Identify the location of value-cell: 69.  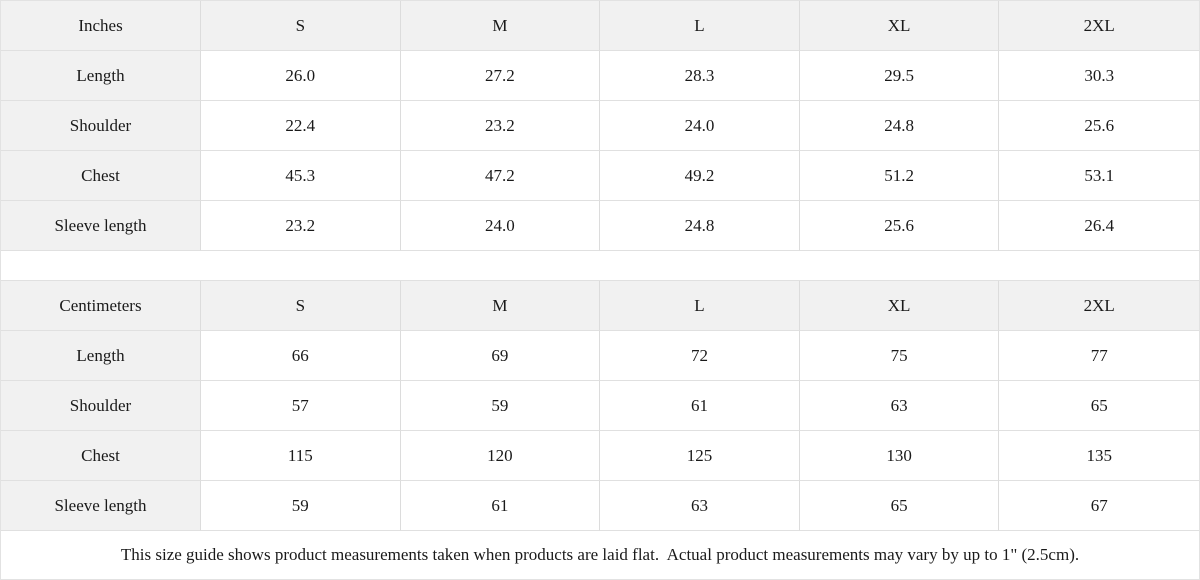
(500, 356).